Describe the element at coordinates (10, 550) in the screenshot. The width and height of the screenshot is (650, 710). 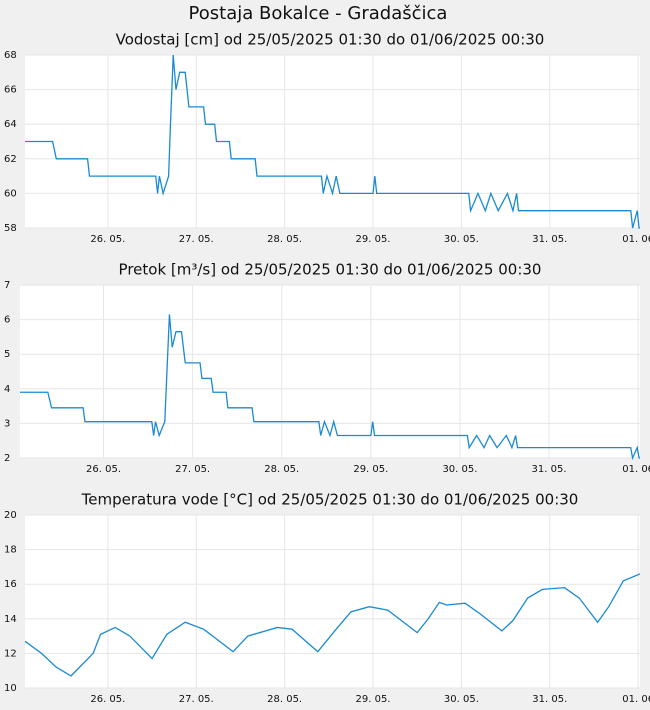
I see `y-tick-label: 18` at that location.